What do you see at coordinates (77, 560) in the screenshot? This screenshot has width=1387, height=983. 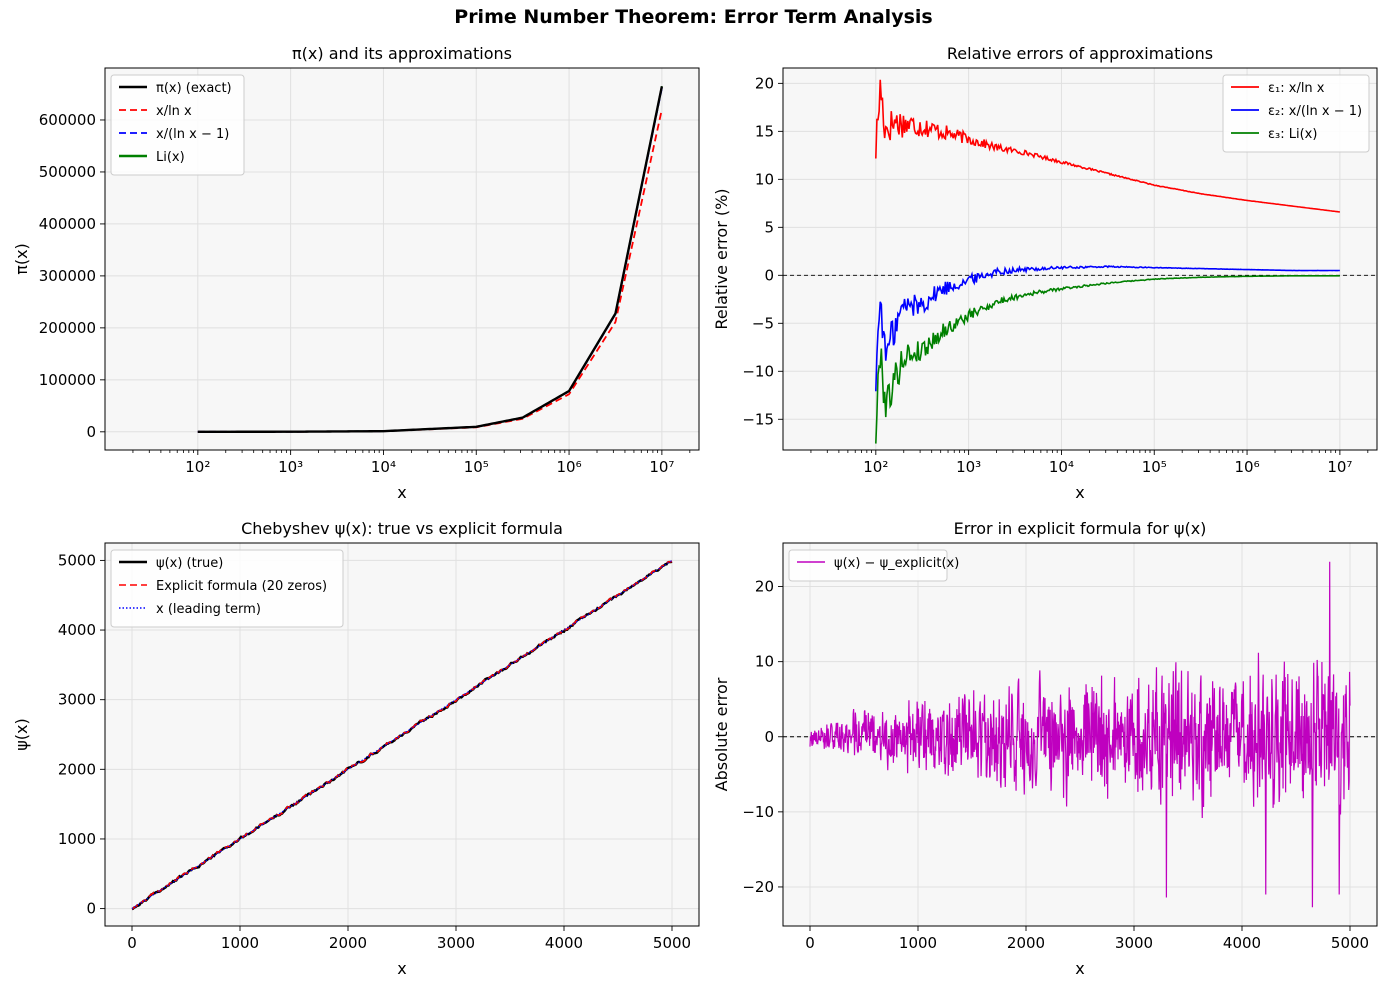 I see `y-tick-label: 5000` at bounding box center [77, 560].